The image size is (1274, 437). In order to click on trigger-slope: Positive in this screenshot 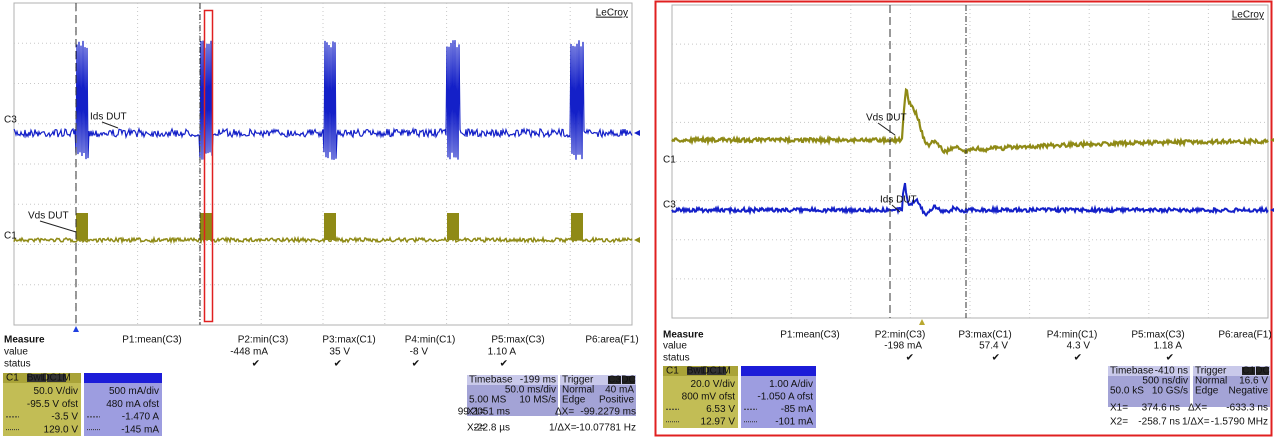, I will do `click(616, 400)`.